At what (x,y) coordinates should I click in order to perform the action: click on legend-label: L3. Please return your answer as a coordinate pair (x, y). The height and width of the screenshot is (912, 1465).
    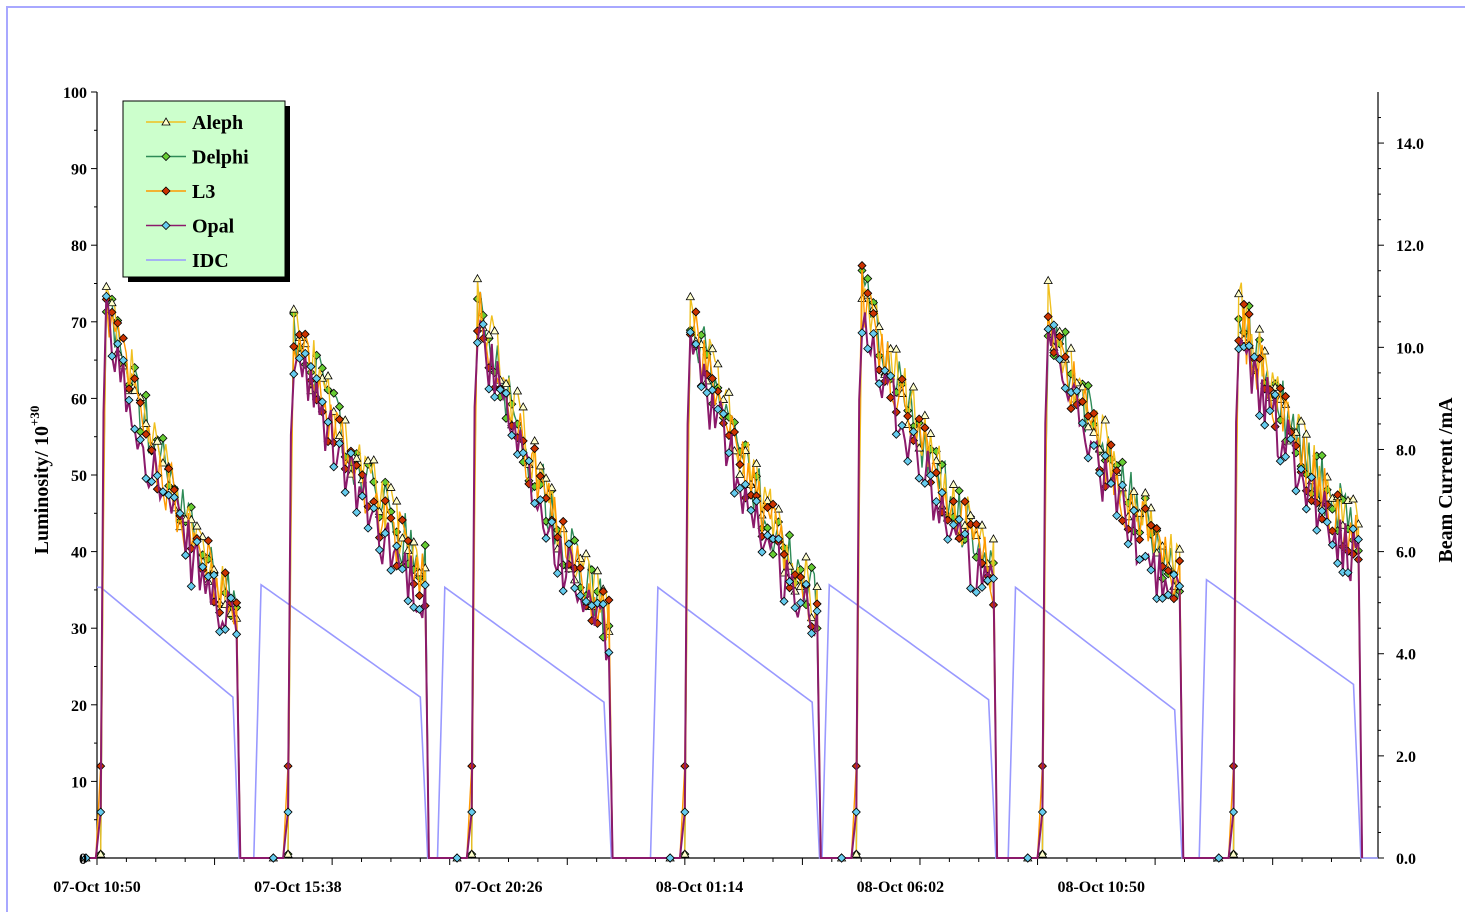
    Looking at the image, I should click on (203, 192).